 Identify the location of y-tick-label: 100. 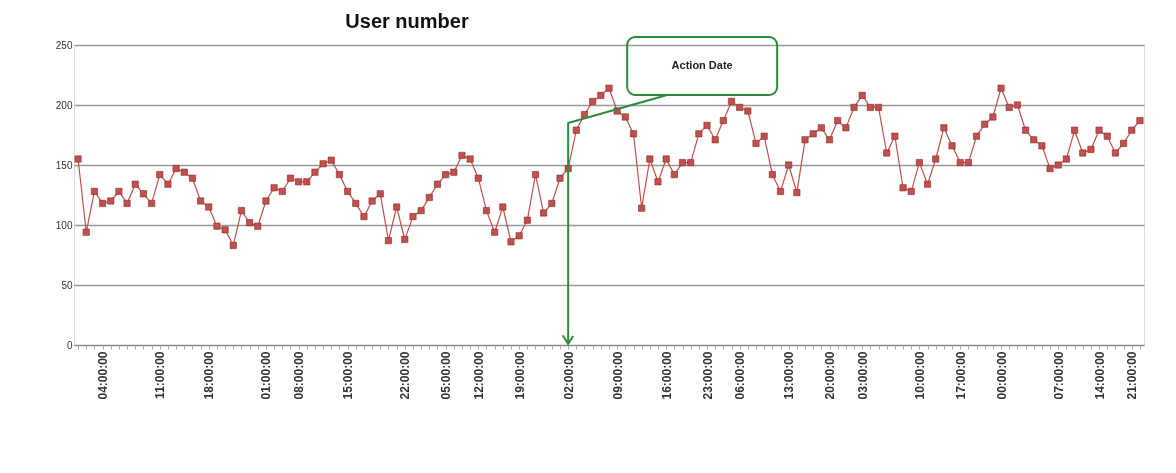
(64, 225).